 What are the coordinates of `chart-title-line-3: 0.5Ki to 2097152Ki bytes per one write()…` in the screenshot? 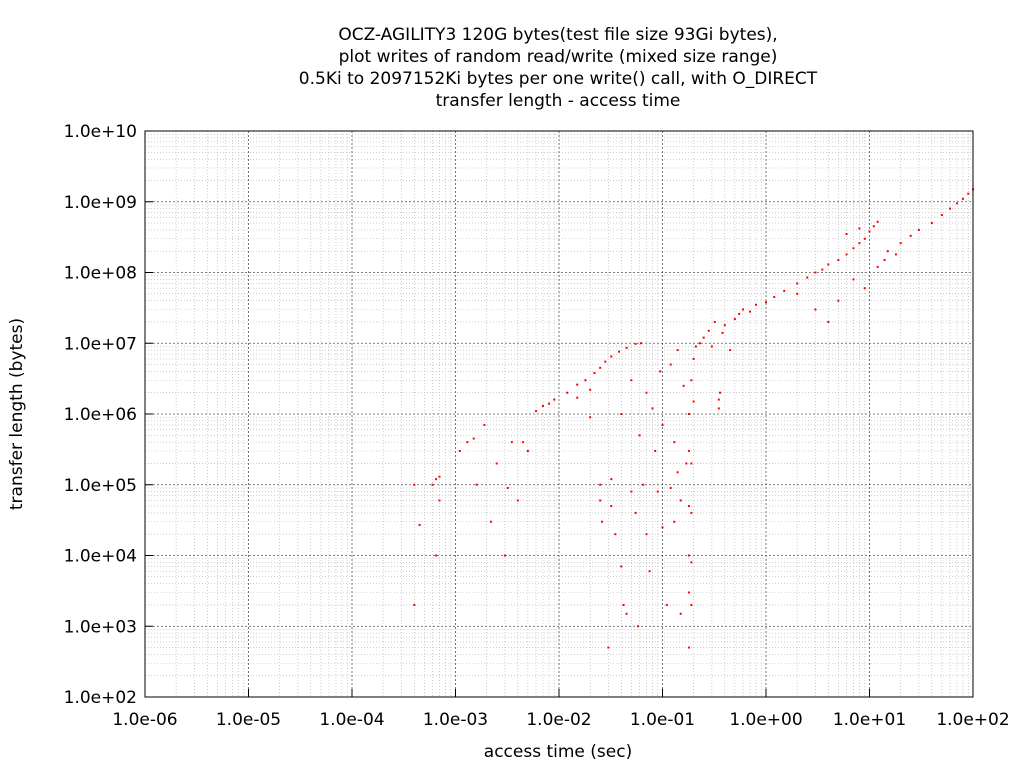 It's located at (558, 79).